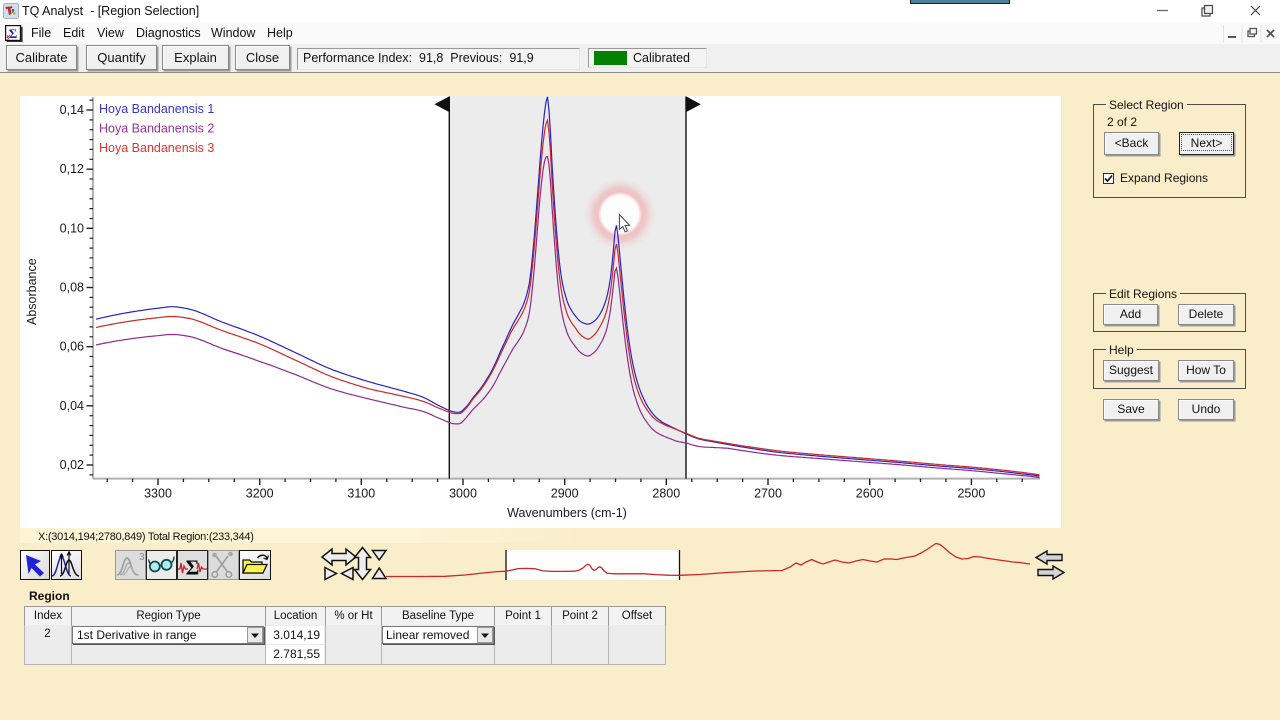 The width and height of the screenshot is (1280, 720). What do you see at coordinates (72, 347) in the screenshot?
I see `svg-text: 0,06` at bounding box center [72, 347].